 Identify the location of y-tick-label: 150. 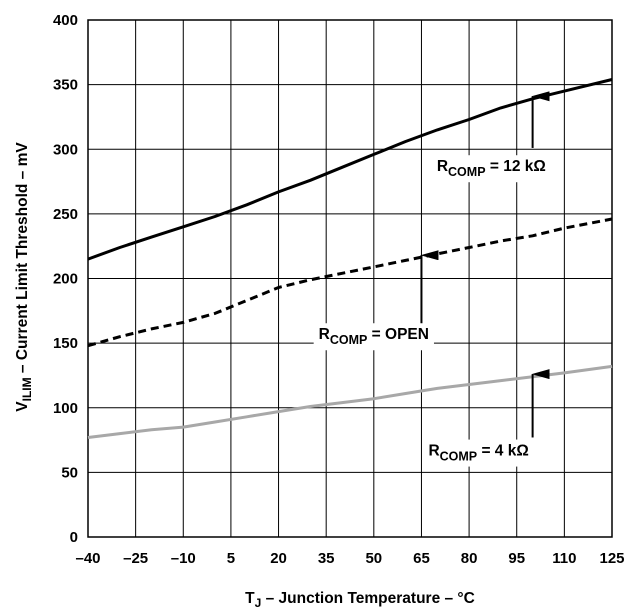
(65, 343).